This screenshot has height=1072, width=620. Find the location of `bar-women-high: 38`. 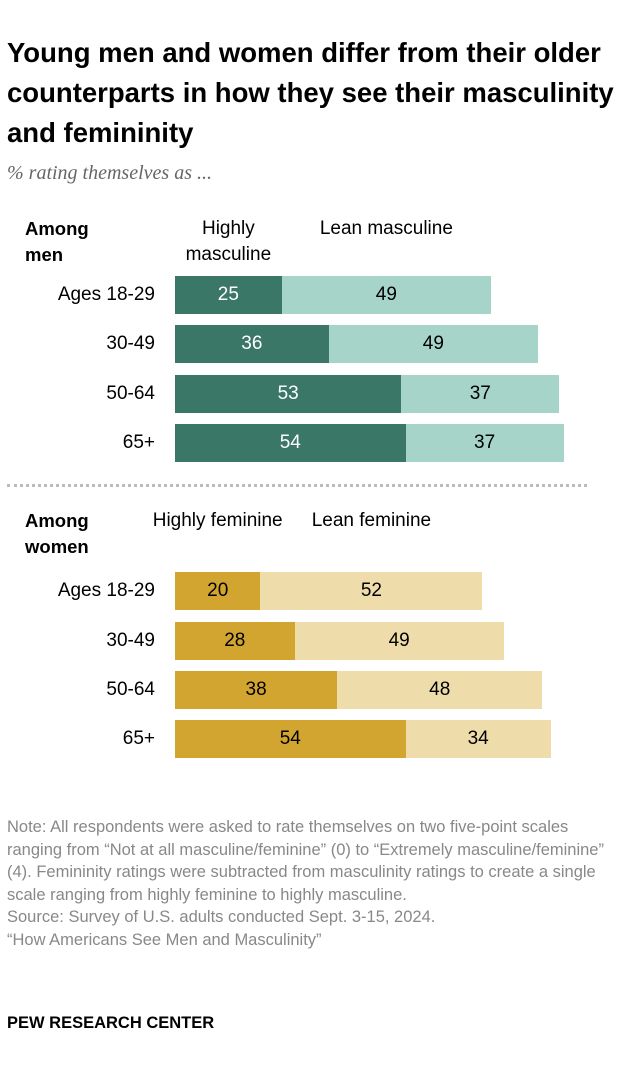

bar-women-high: 38 is located at coordinates (256, 690).